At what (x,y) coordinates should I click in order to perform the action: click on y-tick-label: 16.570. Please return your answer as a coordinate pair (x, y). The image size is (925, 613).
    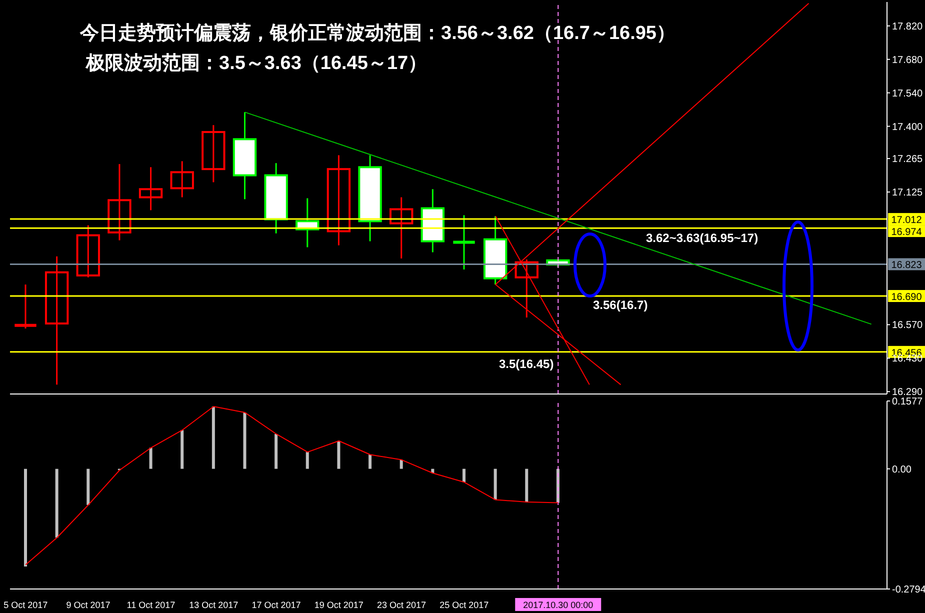
    Looking at the image, I should click on (908, 326).